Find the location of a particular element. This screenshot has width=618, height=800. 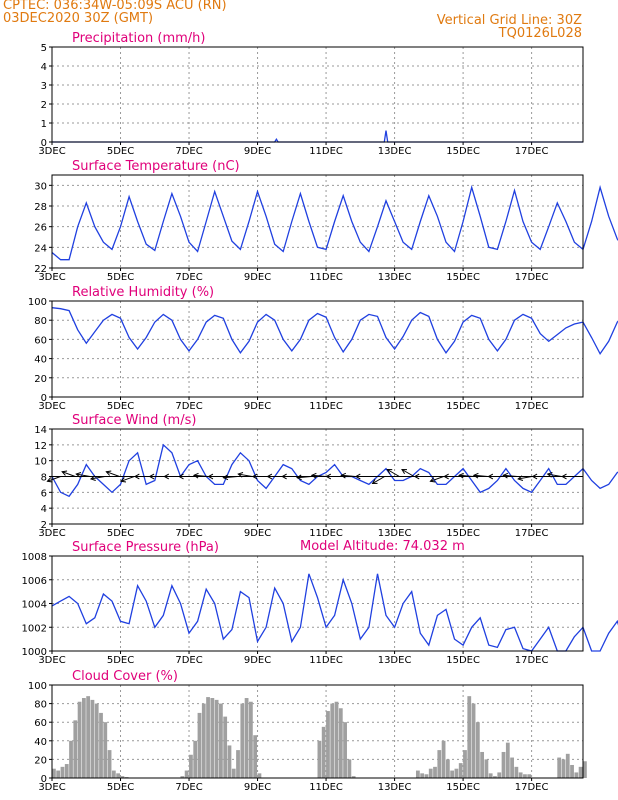

panel-title: Cloud Cover (%) is located at coordinates (125, 676).